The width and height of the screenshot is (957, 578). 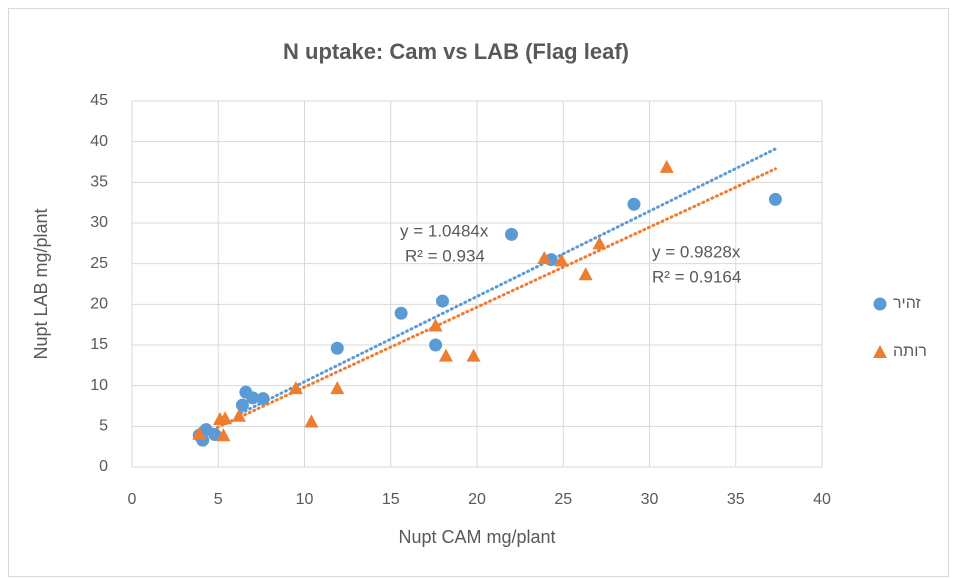 What do you see at coordinates (99, 263) in the screenshot?
I see `y-tick-label: 25` at bounding box center [99, 263].